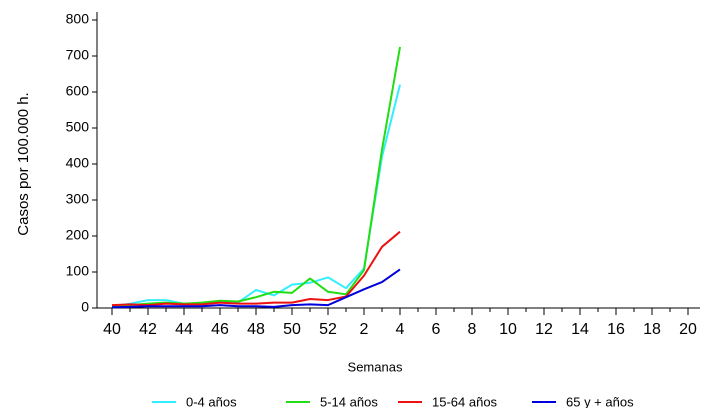 The image size is (712, 408). I want to click on x-tick-label: 40, so click(112, 329).